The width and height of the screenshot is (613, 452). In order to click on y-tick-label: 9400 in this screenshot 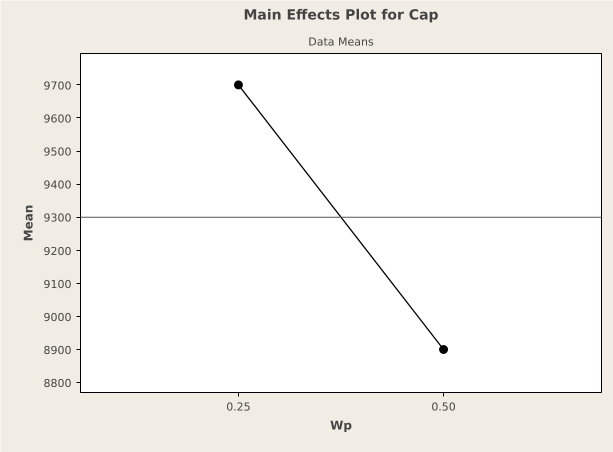, I will do `click(58, 185)`.